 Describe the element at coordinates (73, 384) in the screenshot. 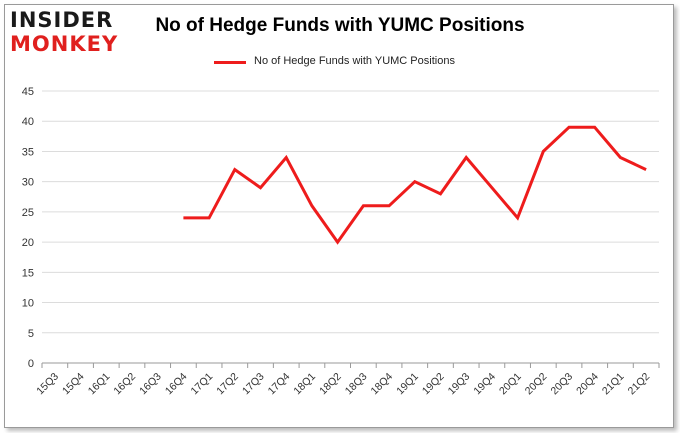

I see `x-tick-label: 15Q4` at that location.